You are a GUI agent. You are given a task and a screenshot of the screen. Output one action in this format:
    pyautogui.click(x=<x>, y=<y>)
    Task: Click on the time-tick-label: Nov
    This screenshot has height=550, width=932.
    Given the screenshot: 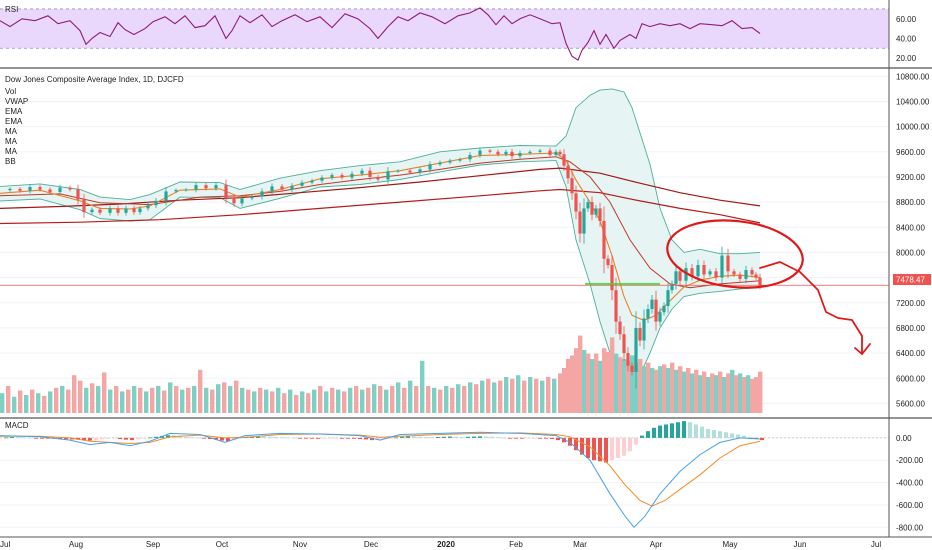 What is the action you would take?
    pyautogui.click(x=300, y=544)
    